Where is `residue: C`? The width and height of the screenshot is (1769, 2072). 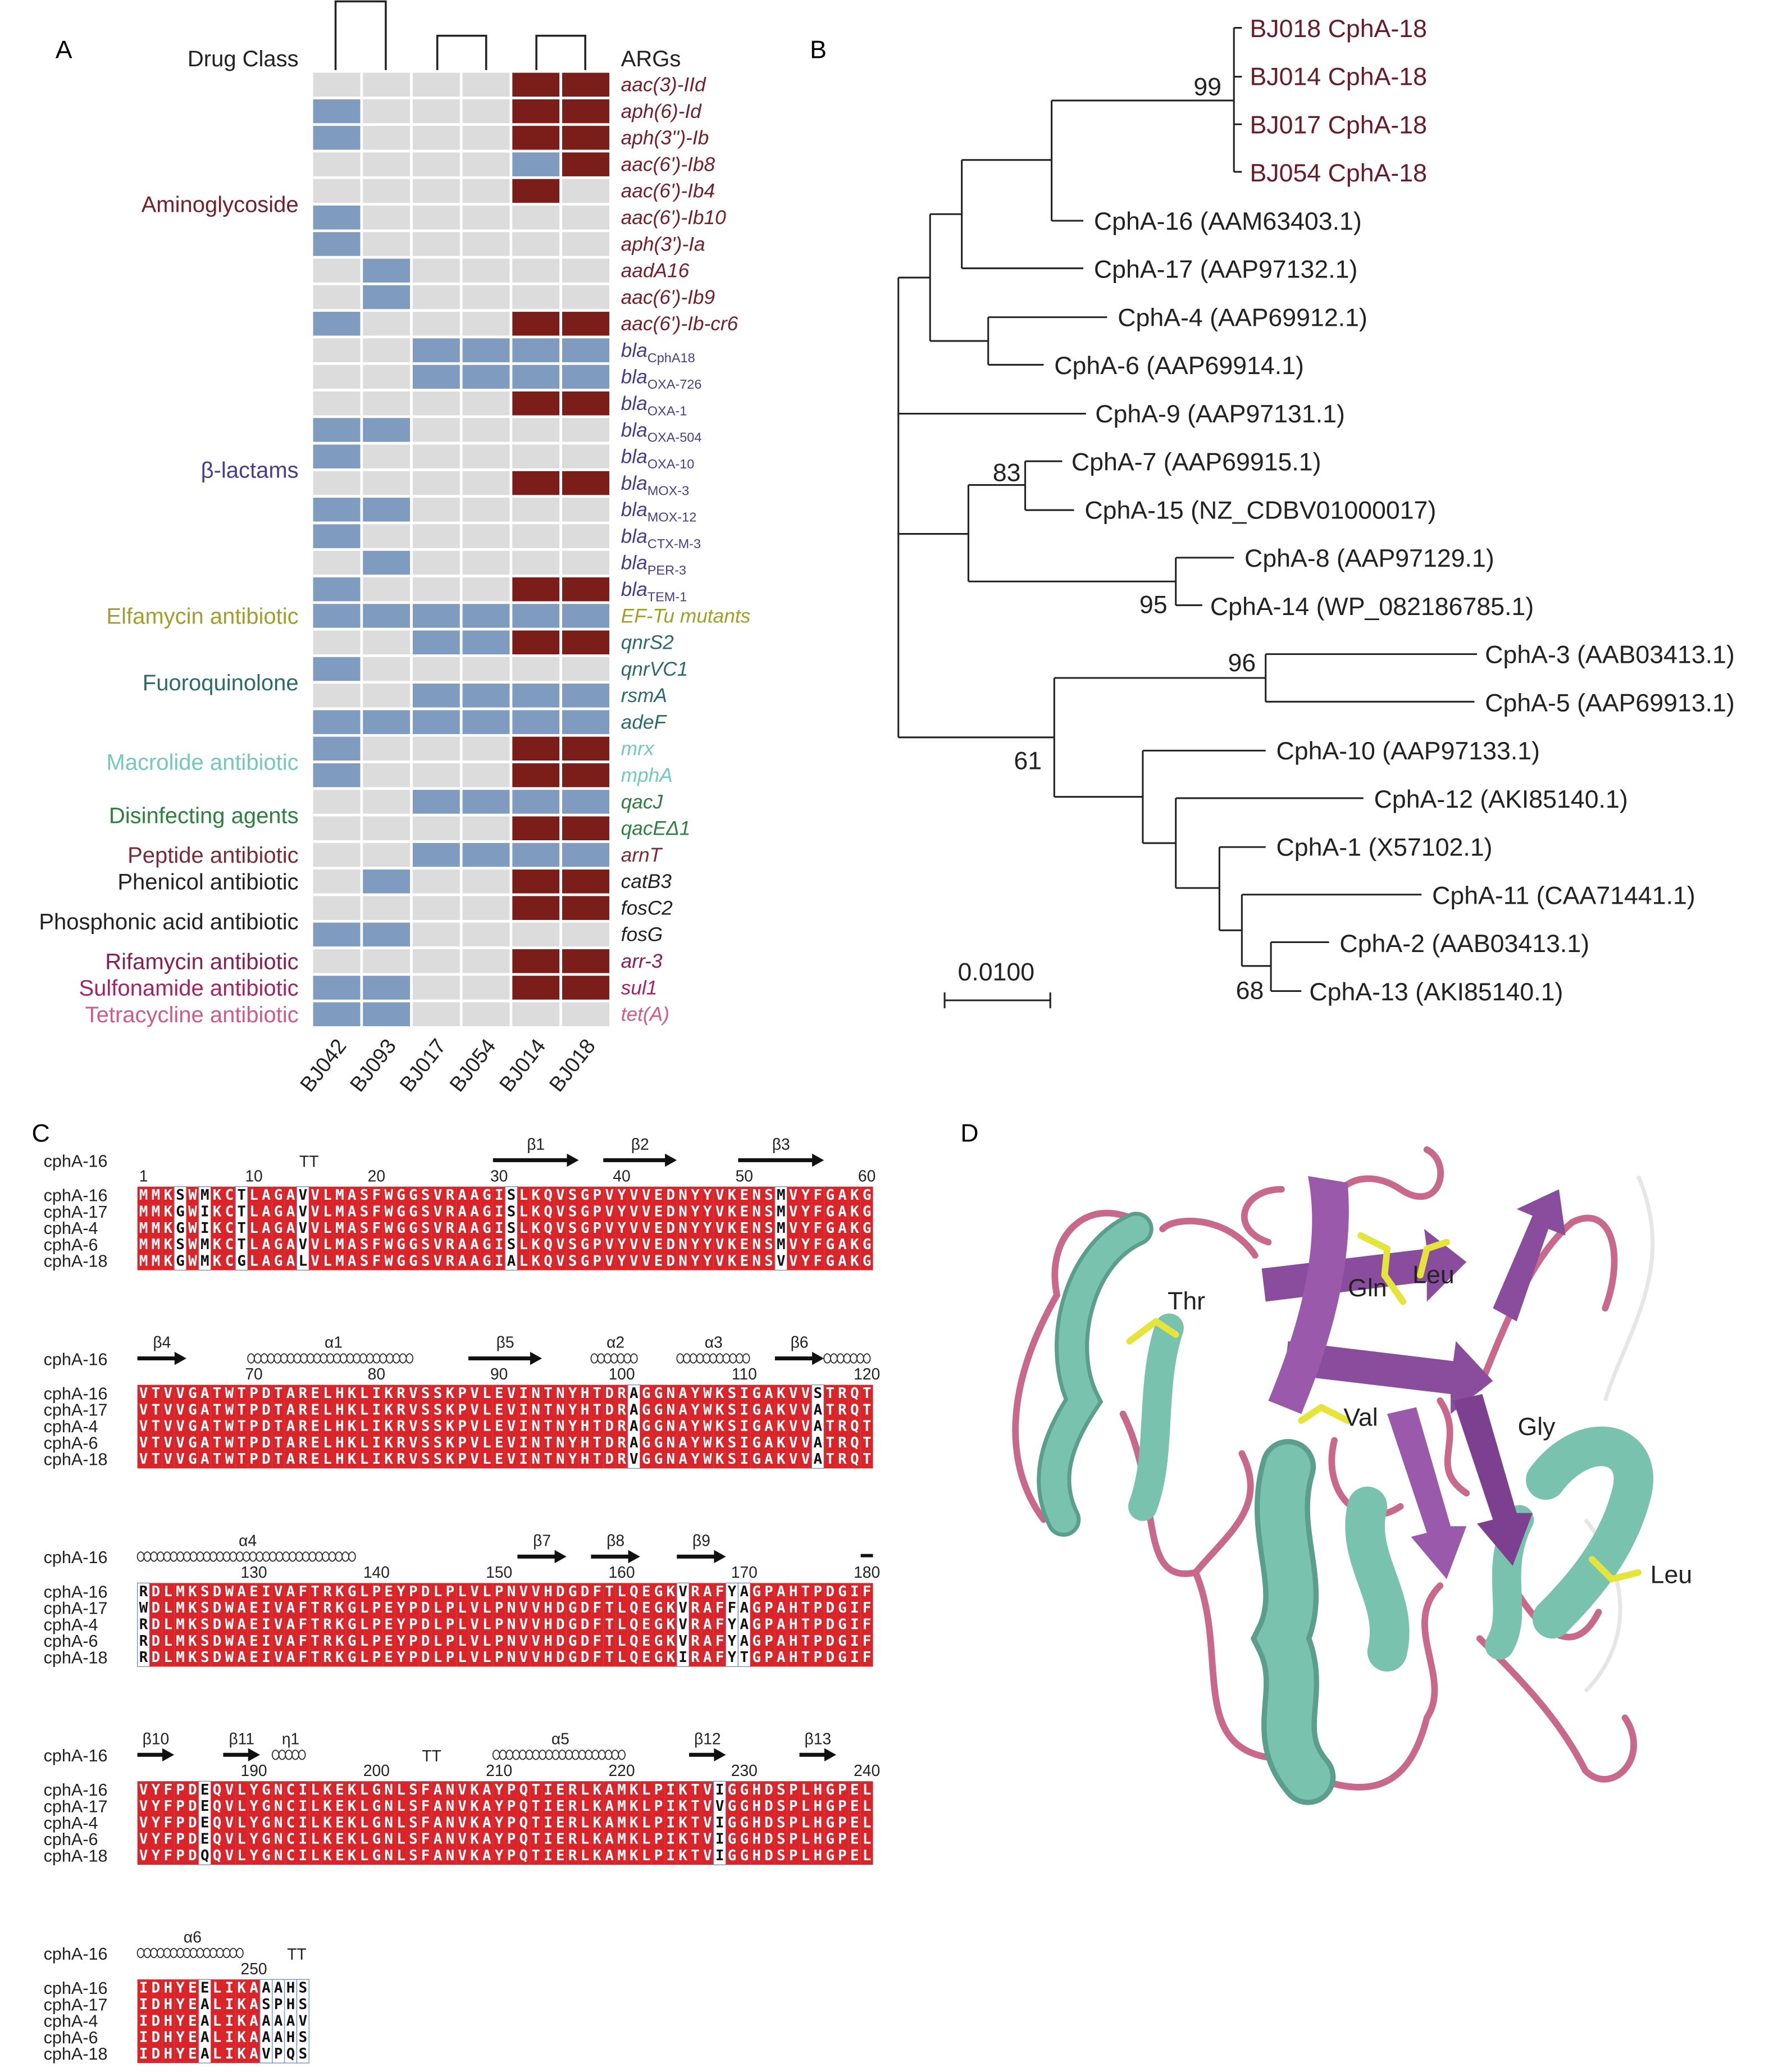 residue: C is located at coordinates (229, 1195).